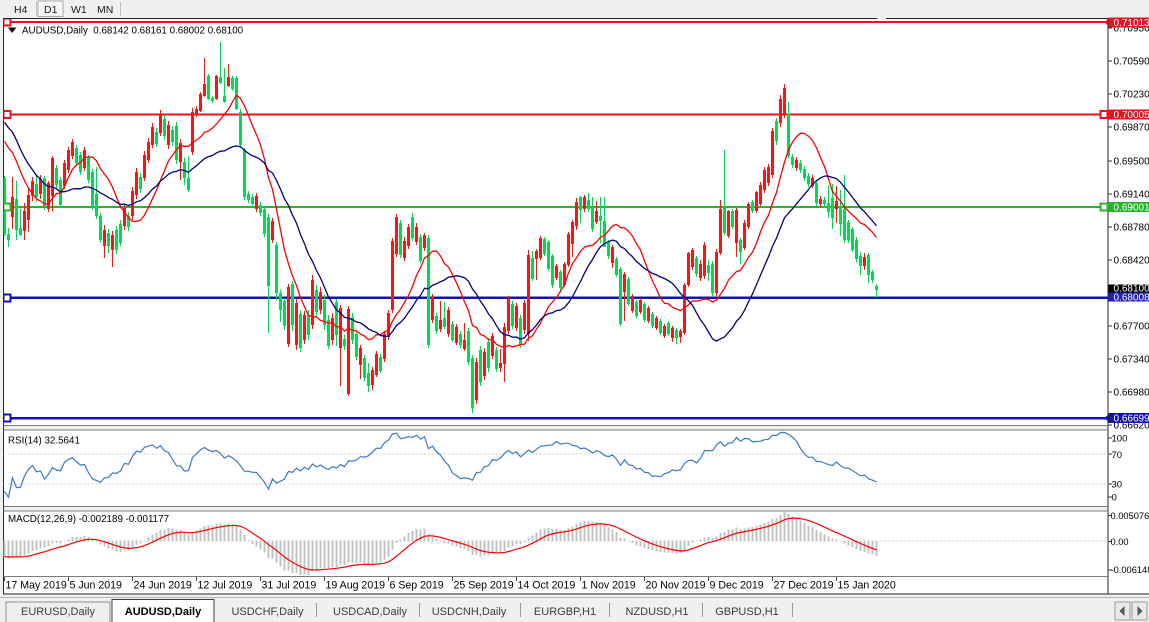 This screenshot has height=622, width=1149. I want to click on svg-text: 30, so click(1117, 485).